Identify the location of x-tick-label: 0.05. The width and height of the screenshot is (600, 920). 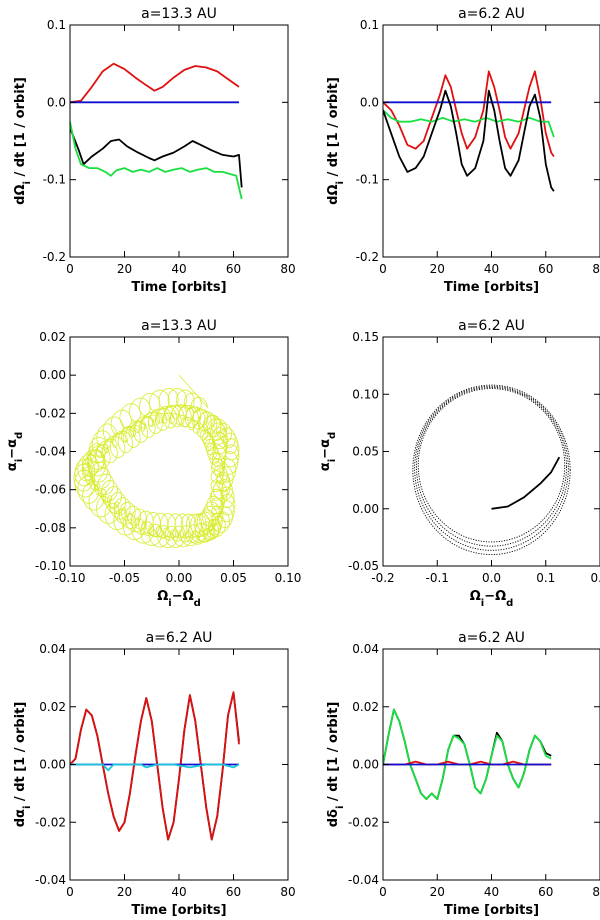
(233, 578).